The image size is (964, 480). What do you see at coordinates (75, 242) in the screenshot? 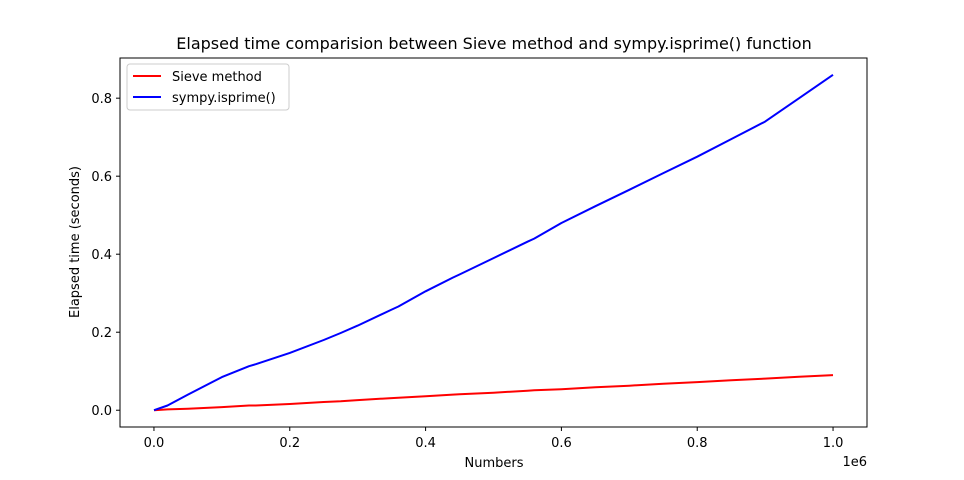
I see `y-axis-label: Elapsed time (seconds)` at bounding box center [75, 242].